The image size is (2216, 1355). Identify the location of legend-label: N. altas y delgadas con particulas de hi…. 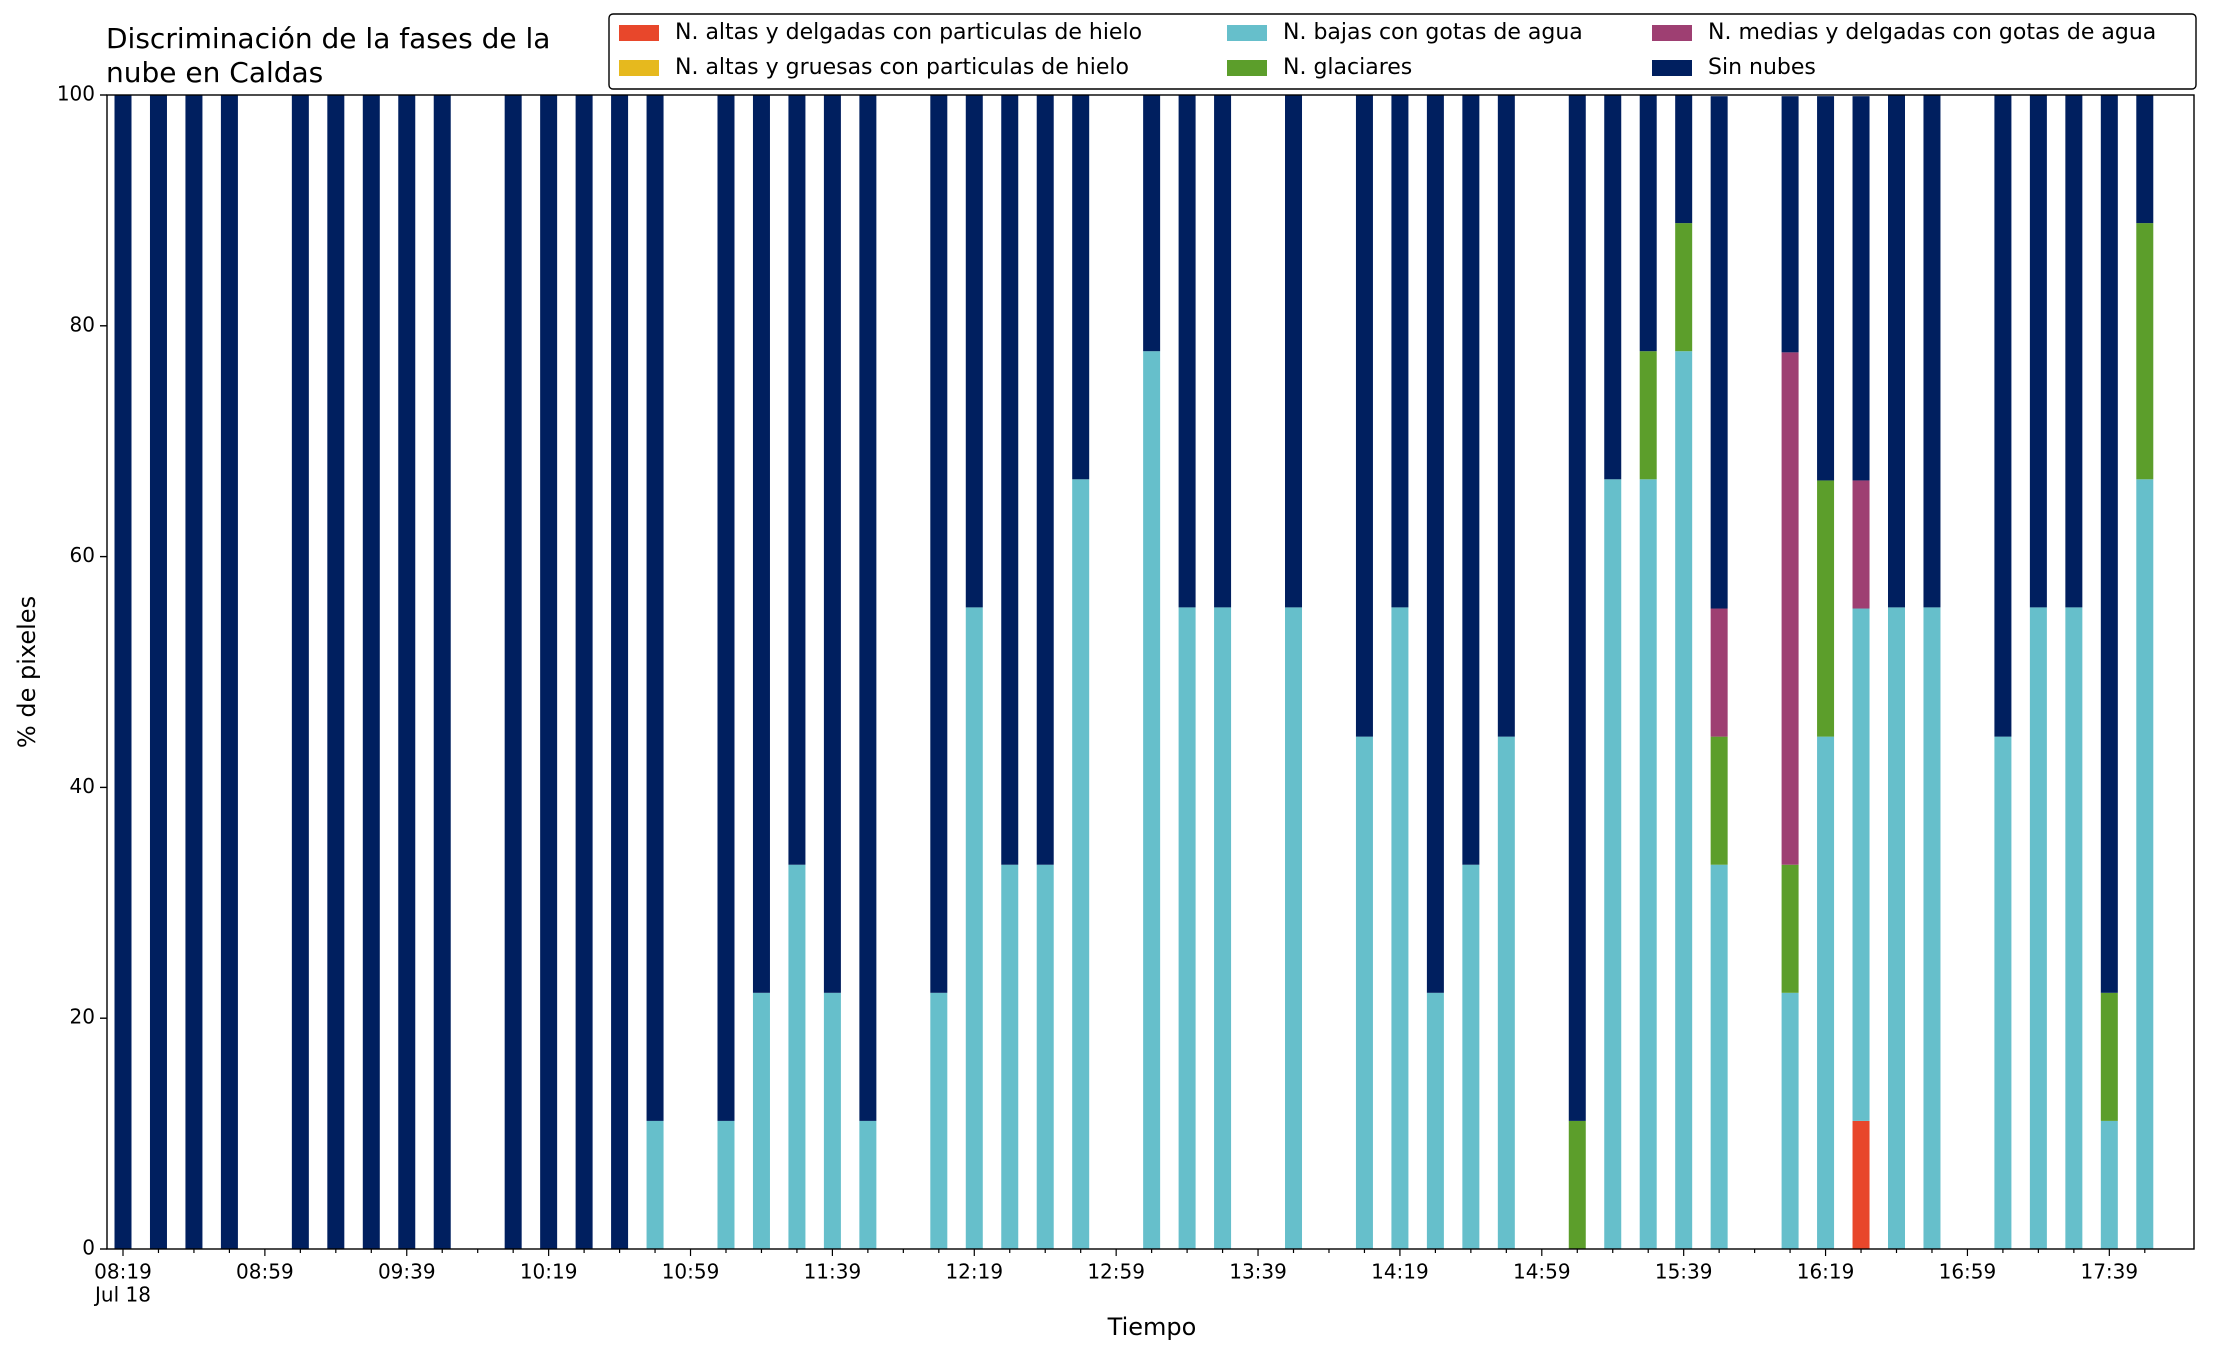
(908, 32).